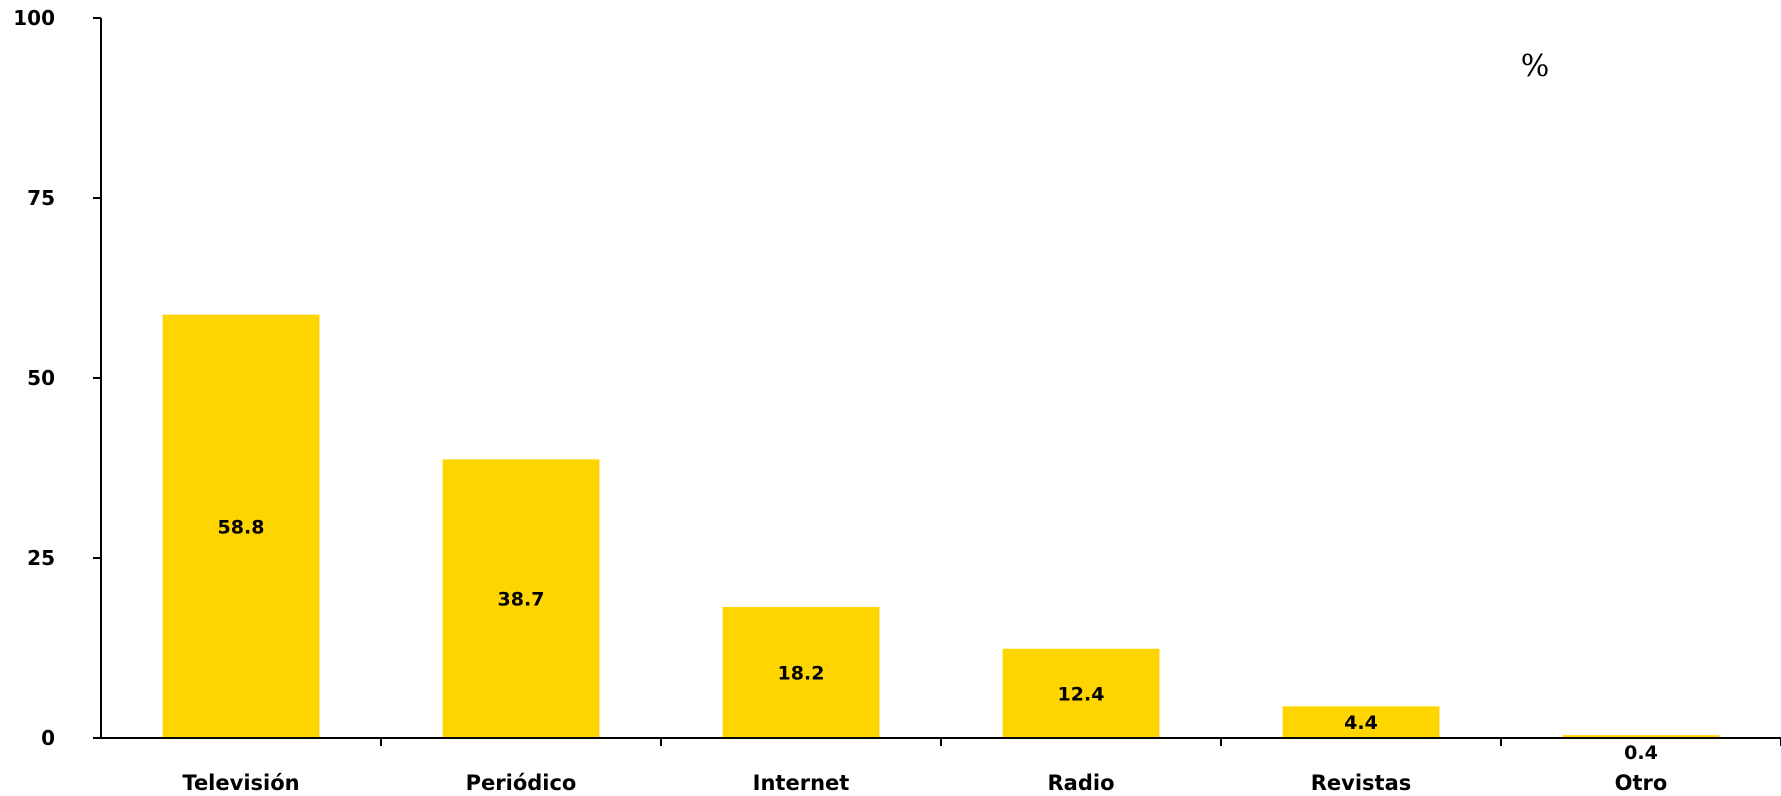 The image size is (1781, 796). I want to click on y-tick-label: 25, so click(41, 558).